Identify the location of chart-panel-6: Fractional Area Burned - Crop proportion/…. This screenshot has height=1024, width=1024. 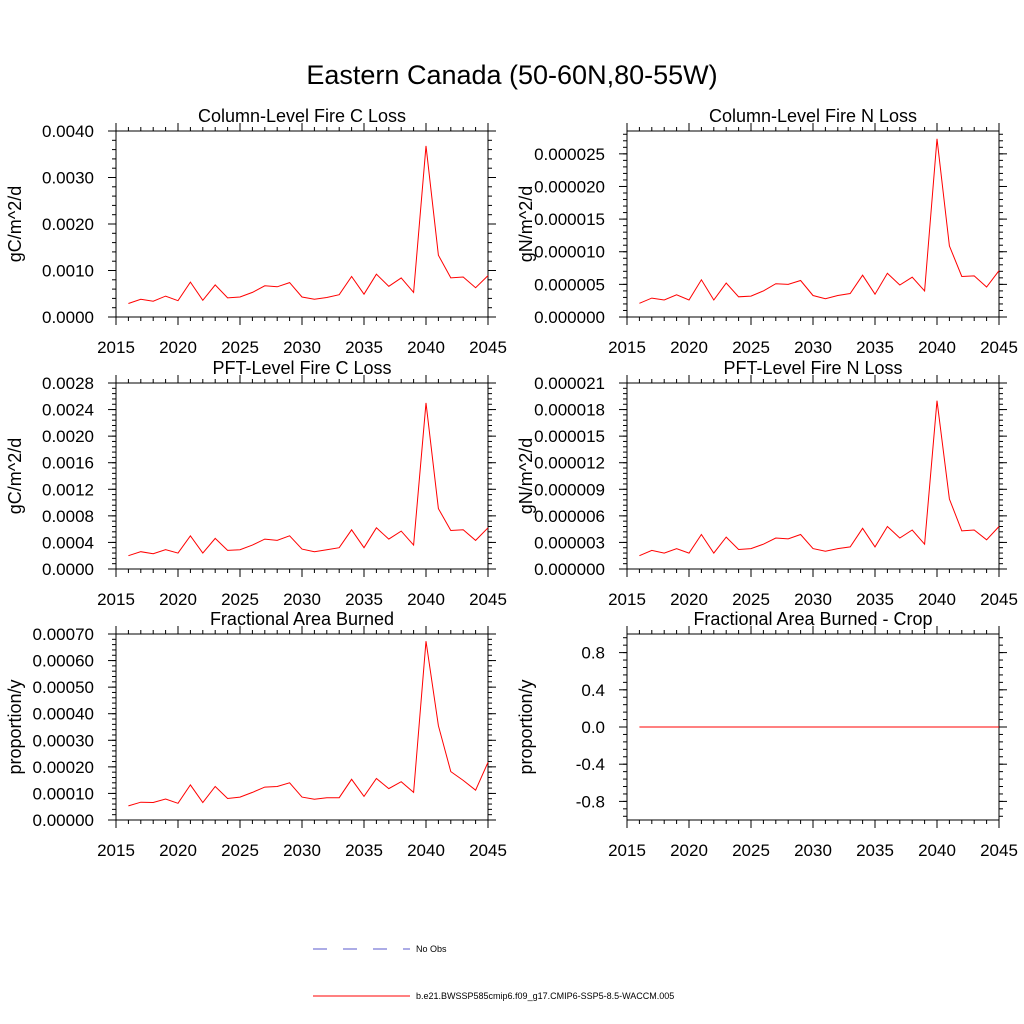
(767, 734).